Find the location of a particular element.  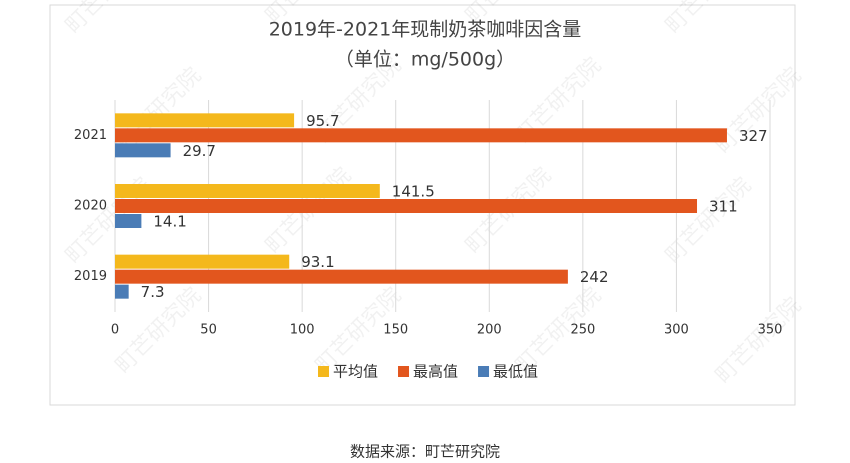

x-tick-label: 350 is located at coordinates (770, 330).